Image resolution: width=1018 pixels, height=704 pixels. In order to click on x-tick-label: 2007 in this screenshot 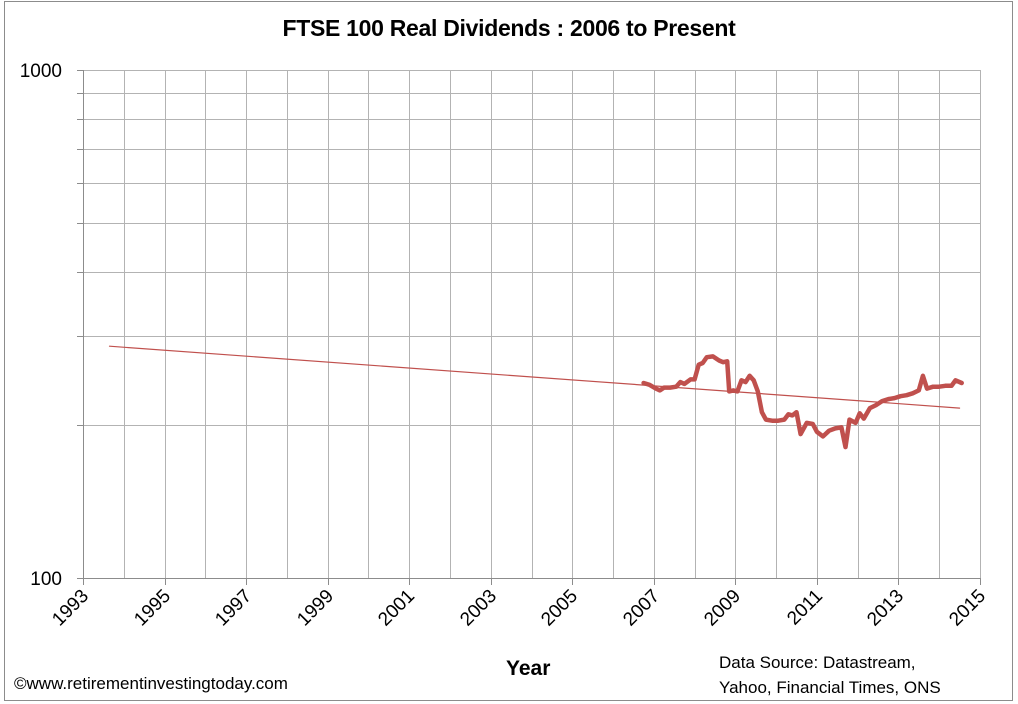, I will do `click(641, 608)`.